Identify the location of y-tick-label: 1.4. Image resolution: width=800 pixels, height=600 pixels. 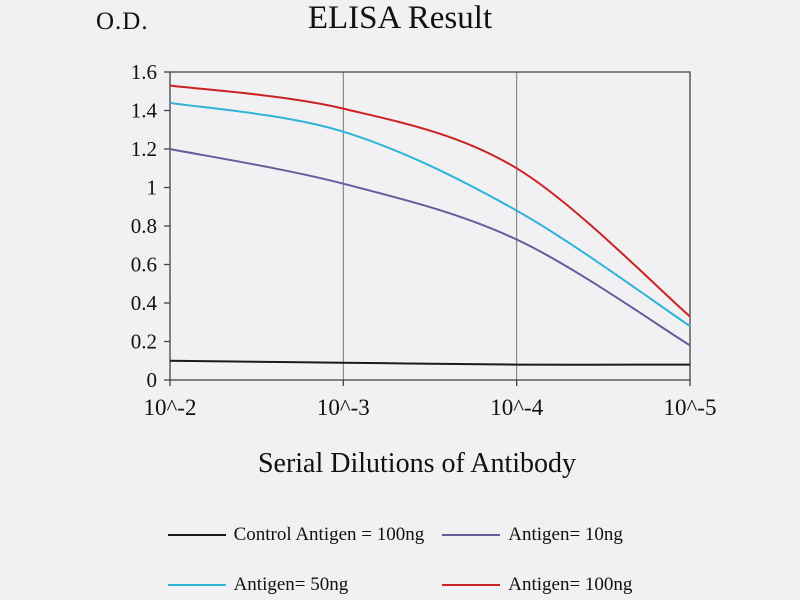
(144, 111).